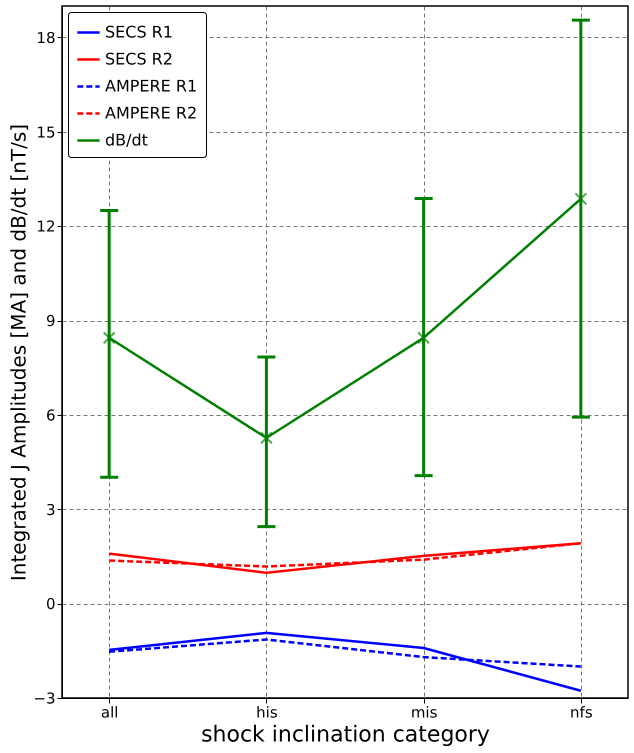  What do you see at coordinates (46, 132) in the screenshot?
I see `y-tick-label: 15` at bounding box center [46, 132].